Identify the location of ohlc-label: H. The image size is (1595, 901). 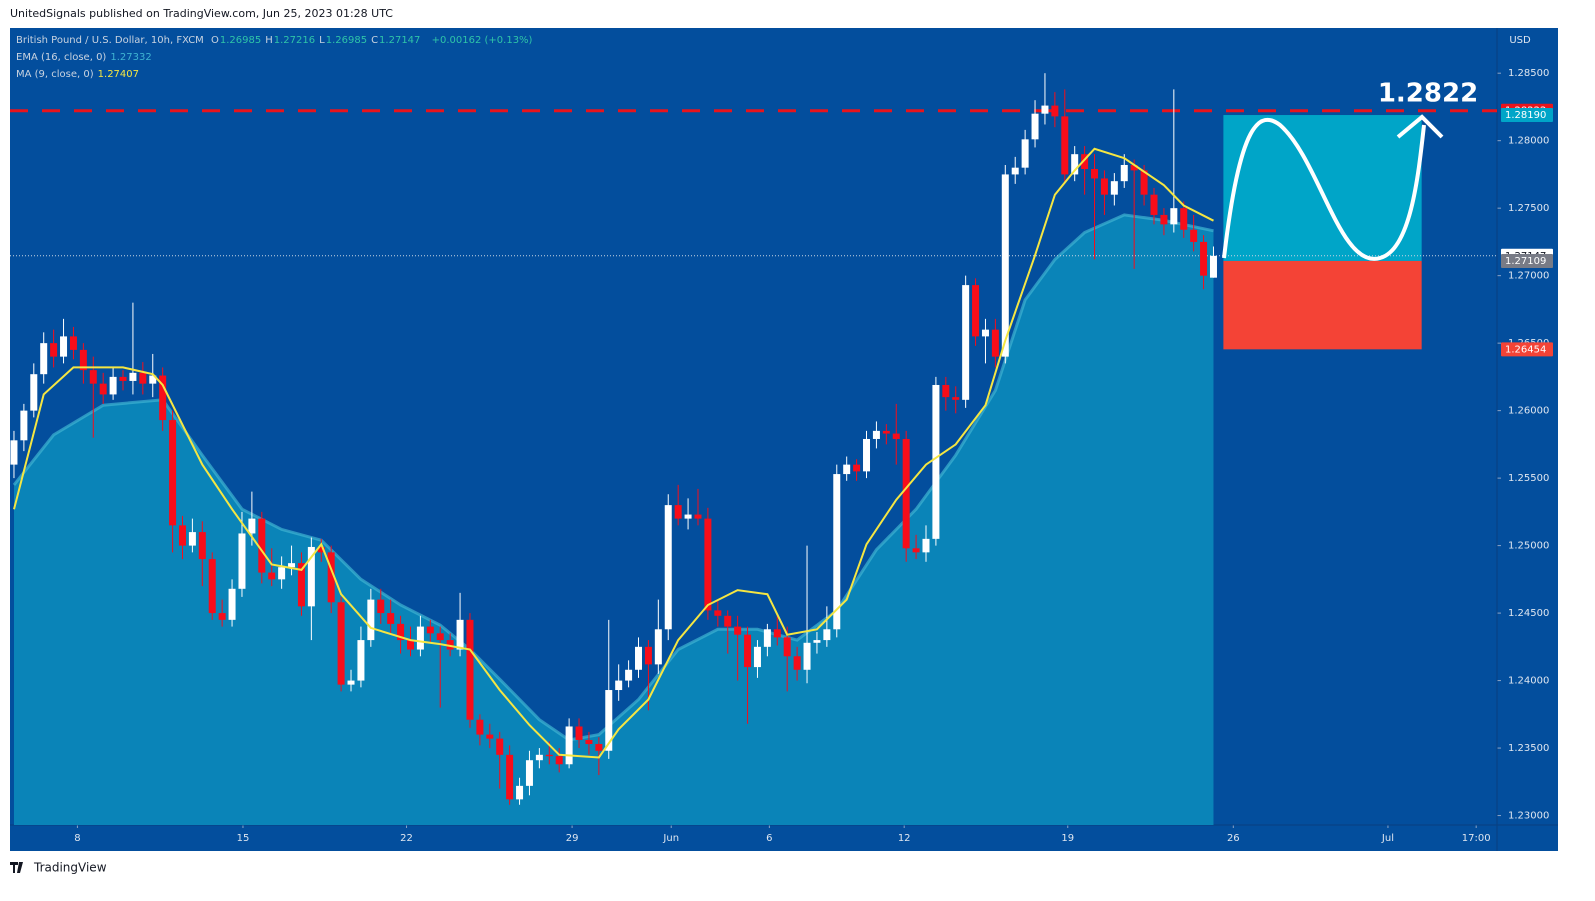
(269, 40).